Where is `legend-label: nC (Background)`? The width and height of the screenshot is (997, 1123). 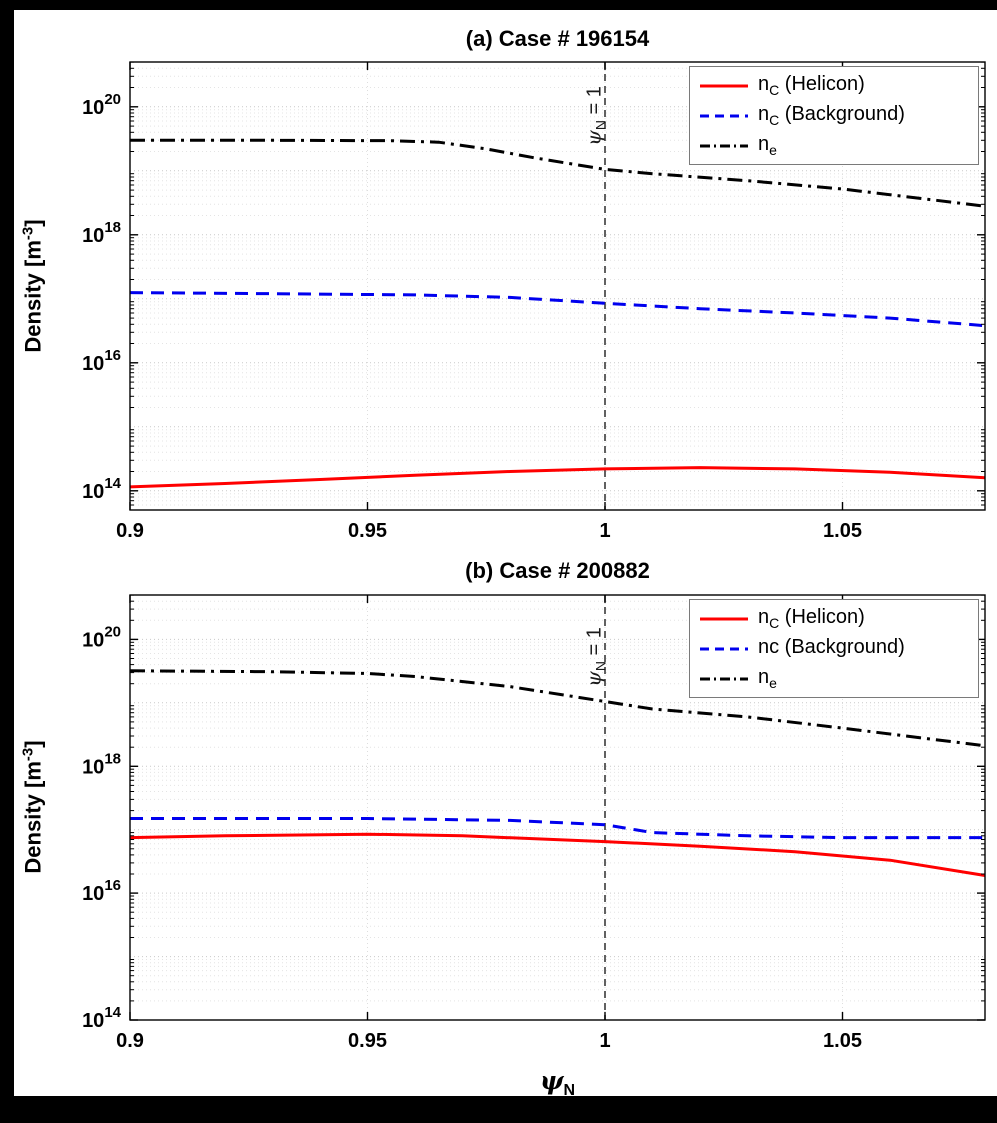
legend-label: nC (Background) is located at coordinates (831, 115).